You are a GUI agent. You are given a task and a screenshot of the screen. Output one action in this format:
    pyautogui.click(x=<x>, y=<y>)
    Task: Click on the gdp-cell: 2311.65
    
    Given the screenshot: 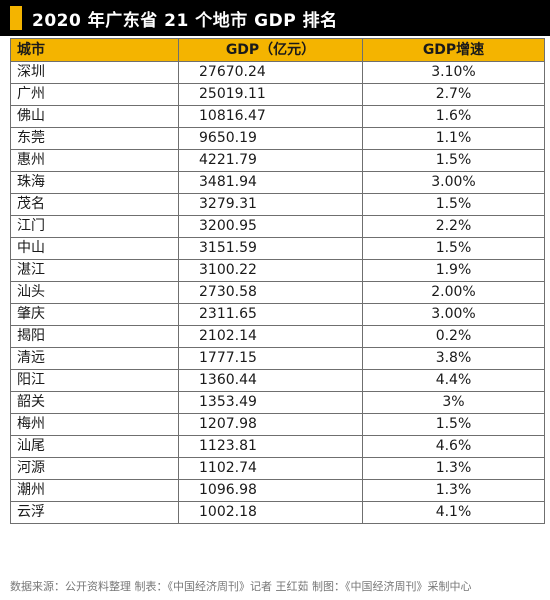 What is the action you would take?
    pyautogui.click(x=270, y=314)
    